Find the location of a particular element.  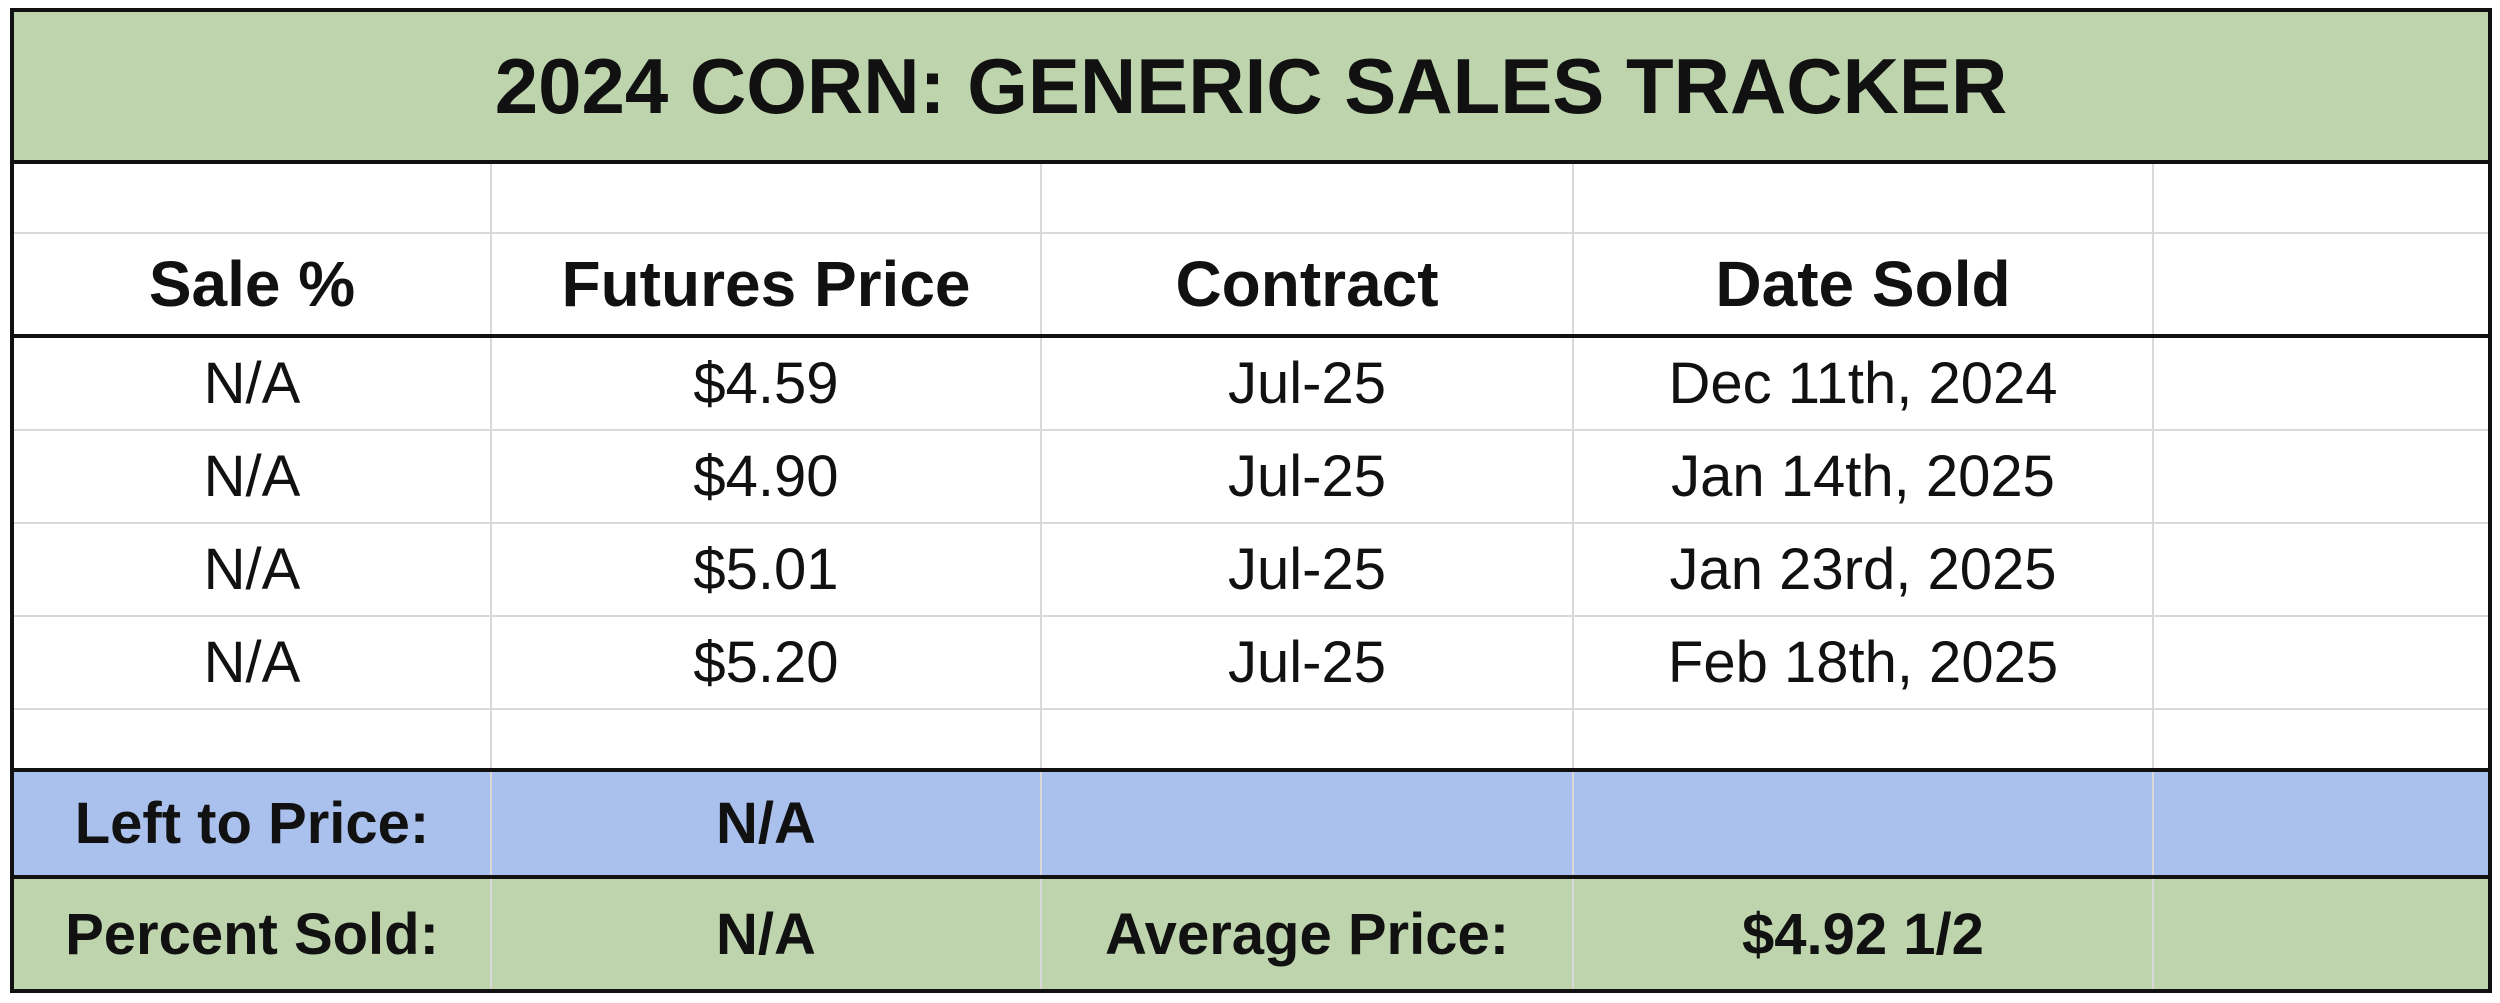

cell-sale-pct-4: N/A is located at coordinates (253, 662).